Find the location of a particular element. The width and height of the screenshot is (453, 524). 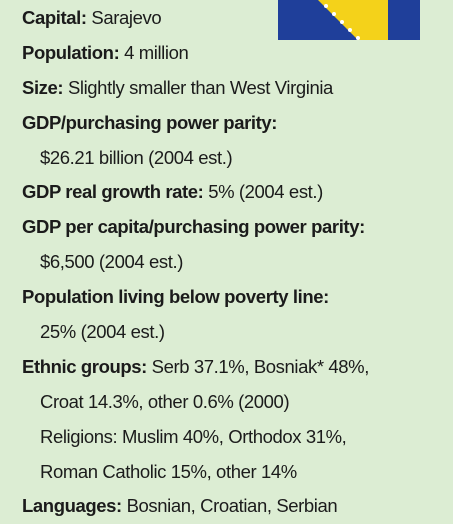

fact-value: Serb 37.1%, Bosniak* 48%, is located at coordinates (260, 366).